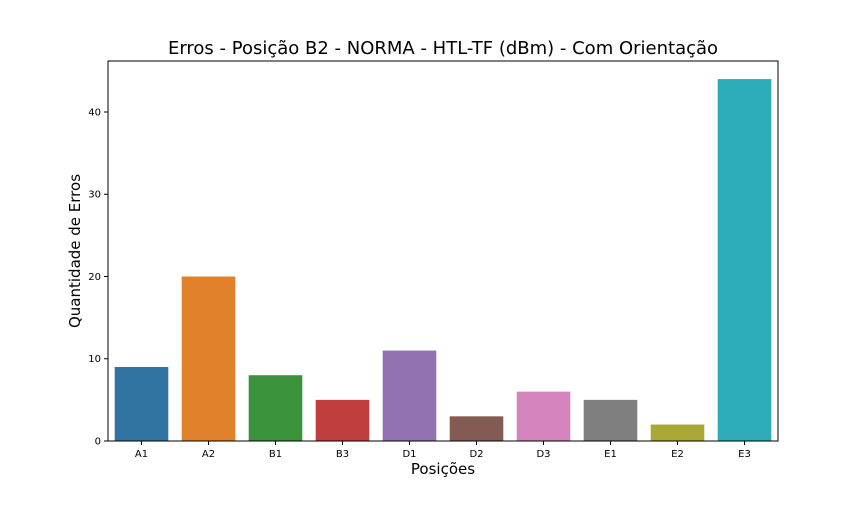  Describe the element at coordinates (677, 432) in the screenshot. I see `bar-e2` at that location.